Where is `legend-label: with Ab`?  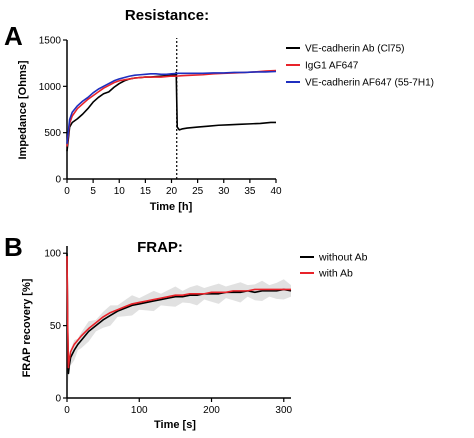 legend-label: with Ab is located at coordinates (335, 274).